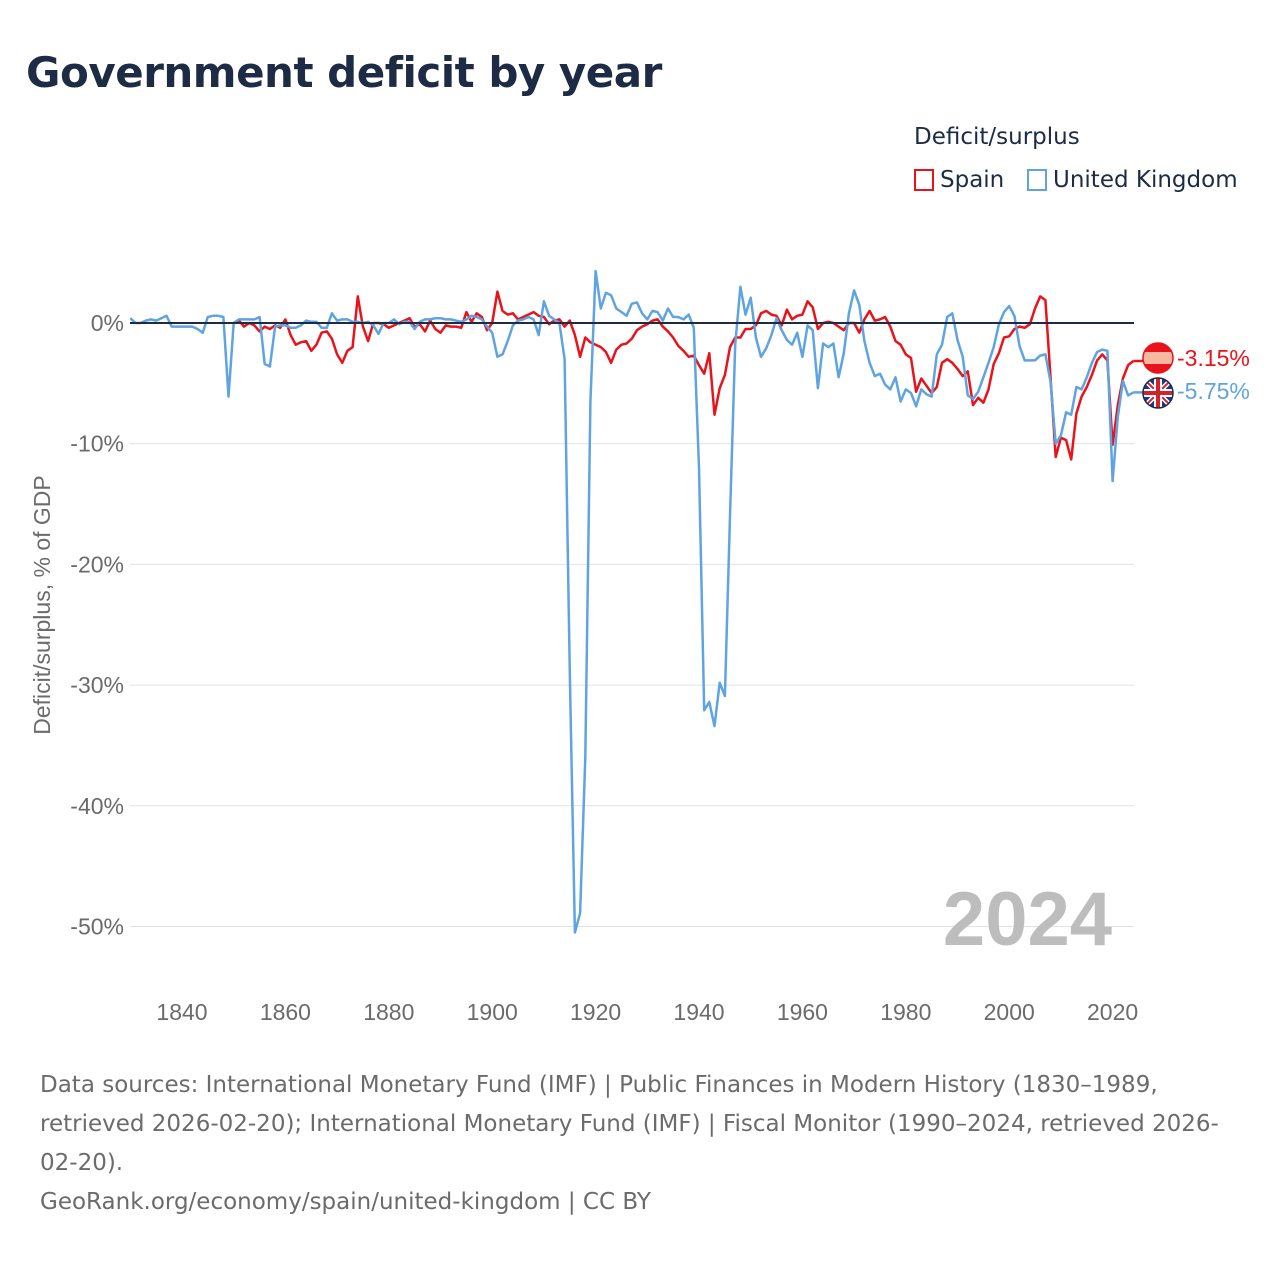 The width and height of the screenshot is (1280, 1280). Describe the element at coordinates (42, 604) in the screenshot. I see `y-axis-label: Deficit/surplus, % of GDP` at that location.